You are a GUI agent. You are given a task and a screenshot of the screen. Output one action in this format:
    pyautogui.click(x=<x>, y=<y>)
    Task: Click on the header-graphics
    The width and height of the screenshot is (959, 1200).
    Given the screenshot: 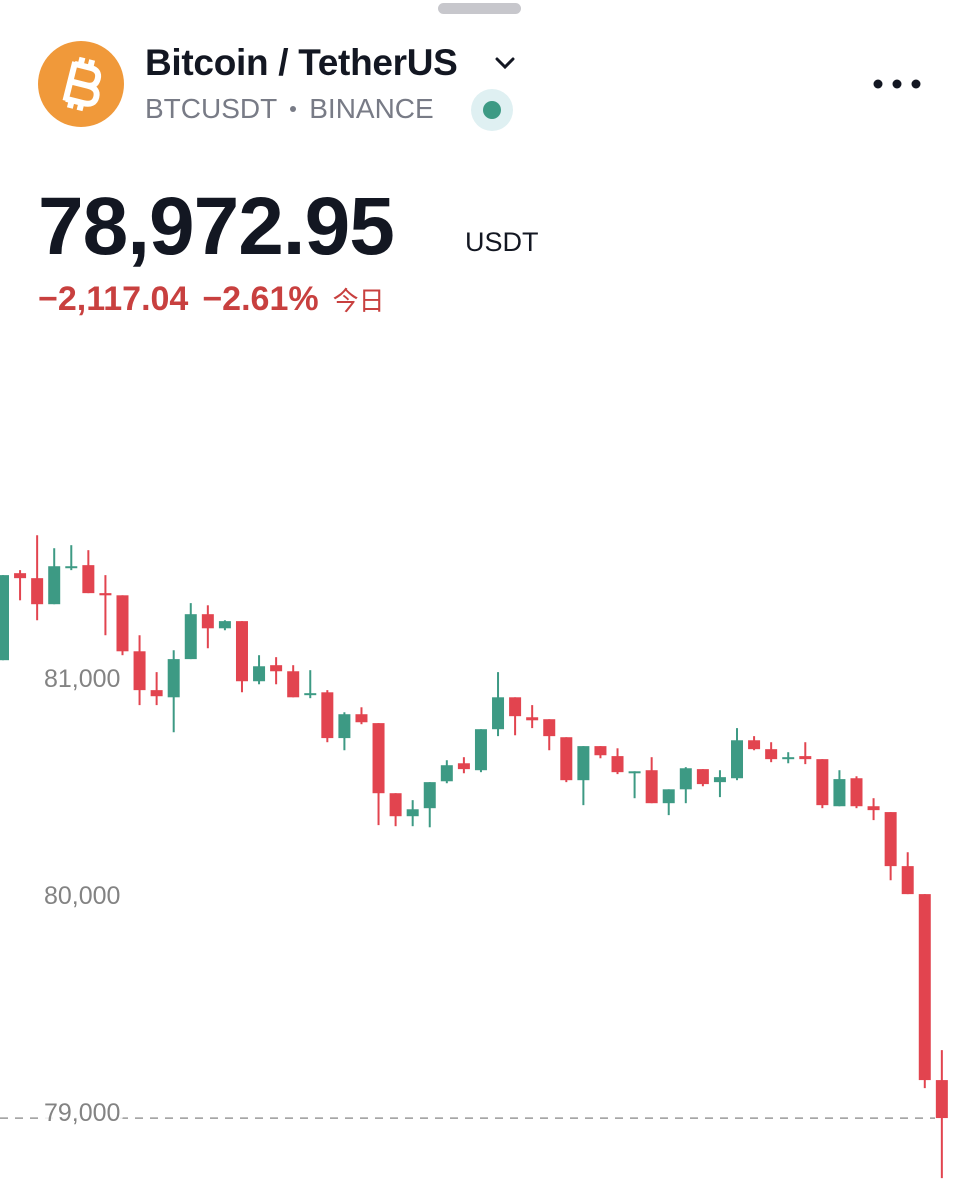 What is the action you would take?
    pyautogui.click(x=479, y=67)
    